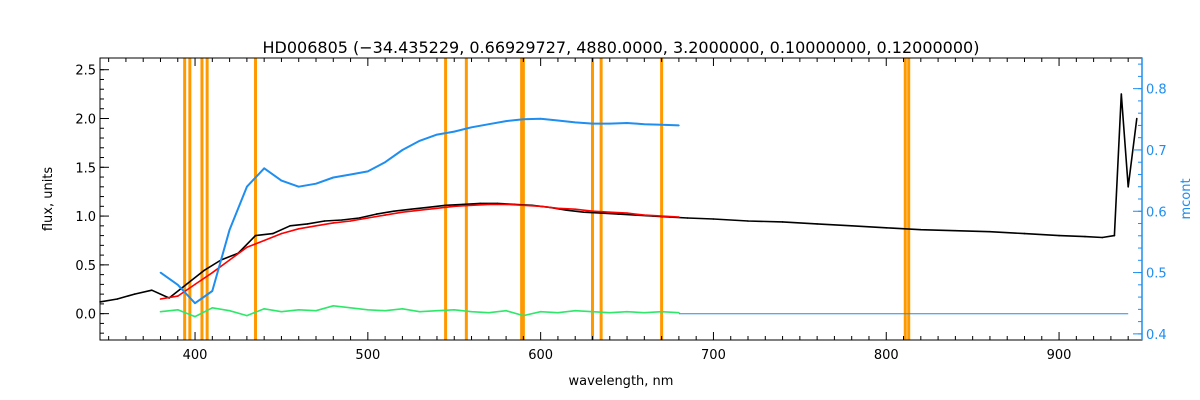 The image size is (1200, 400). I want to click on y-tick-label: 0.5, so click(85, 266).